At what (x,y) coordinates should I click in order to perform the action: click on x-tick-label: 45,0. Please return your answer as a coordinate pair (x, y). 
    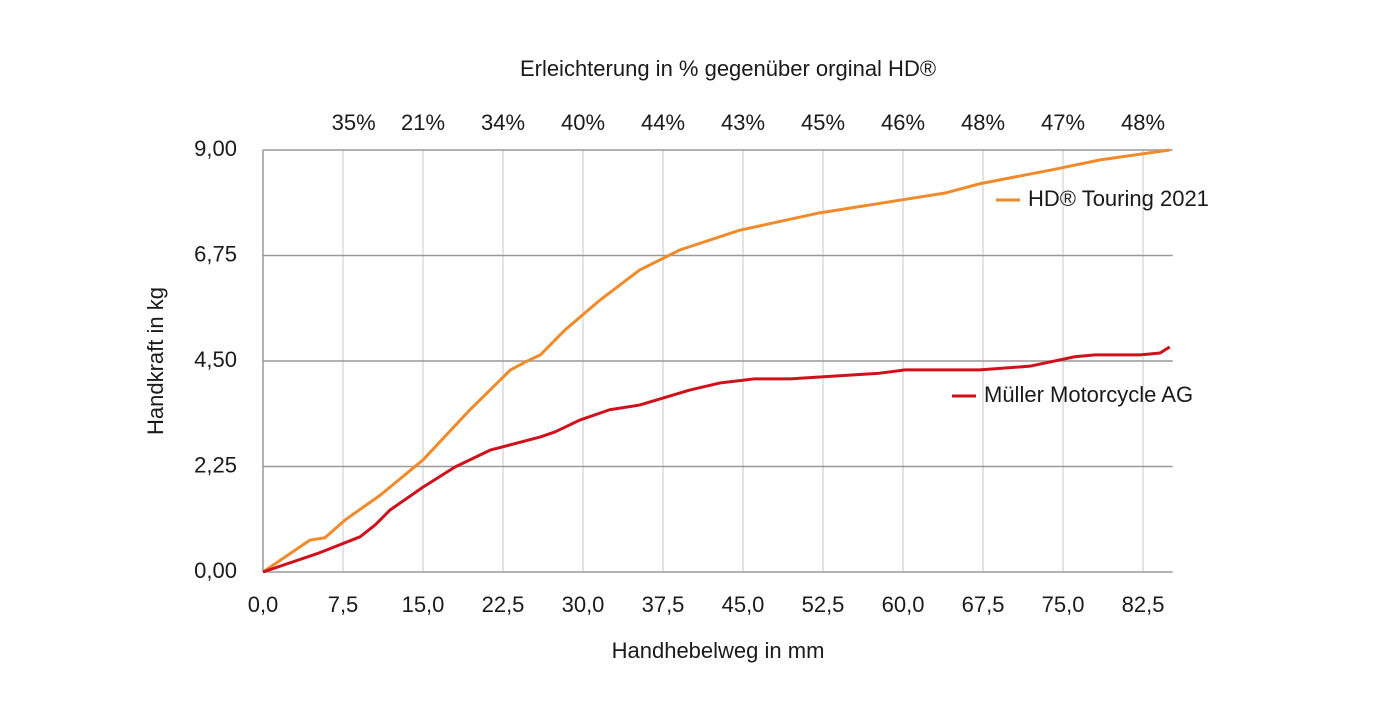
    Looking at the image, I should click on (743, 604).